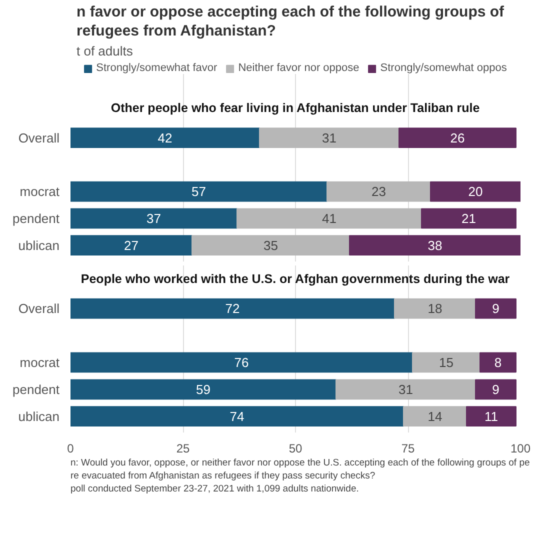 The height and width of the screenshot is (550, 550). I want to click on x-tick-label: 50, so click(295, 449).